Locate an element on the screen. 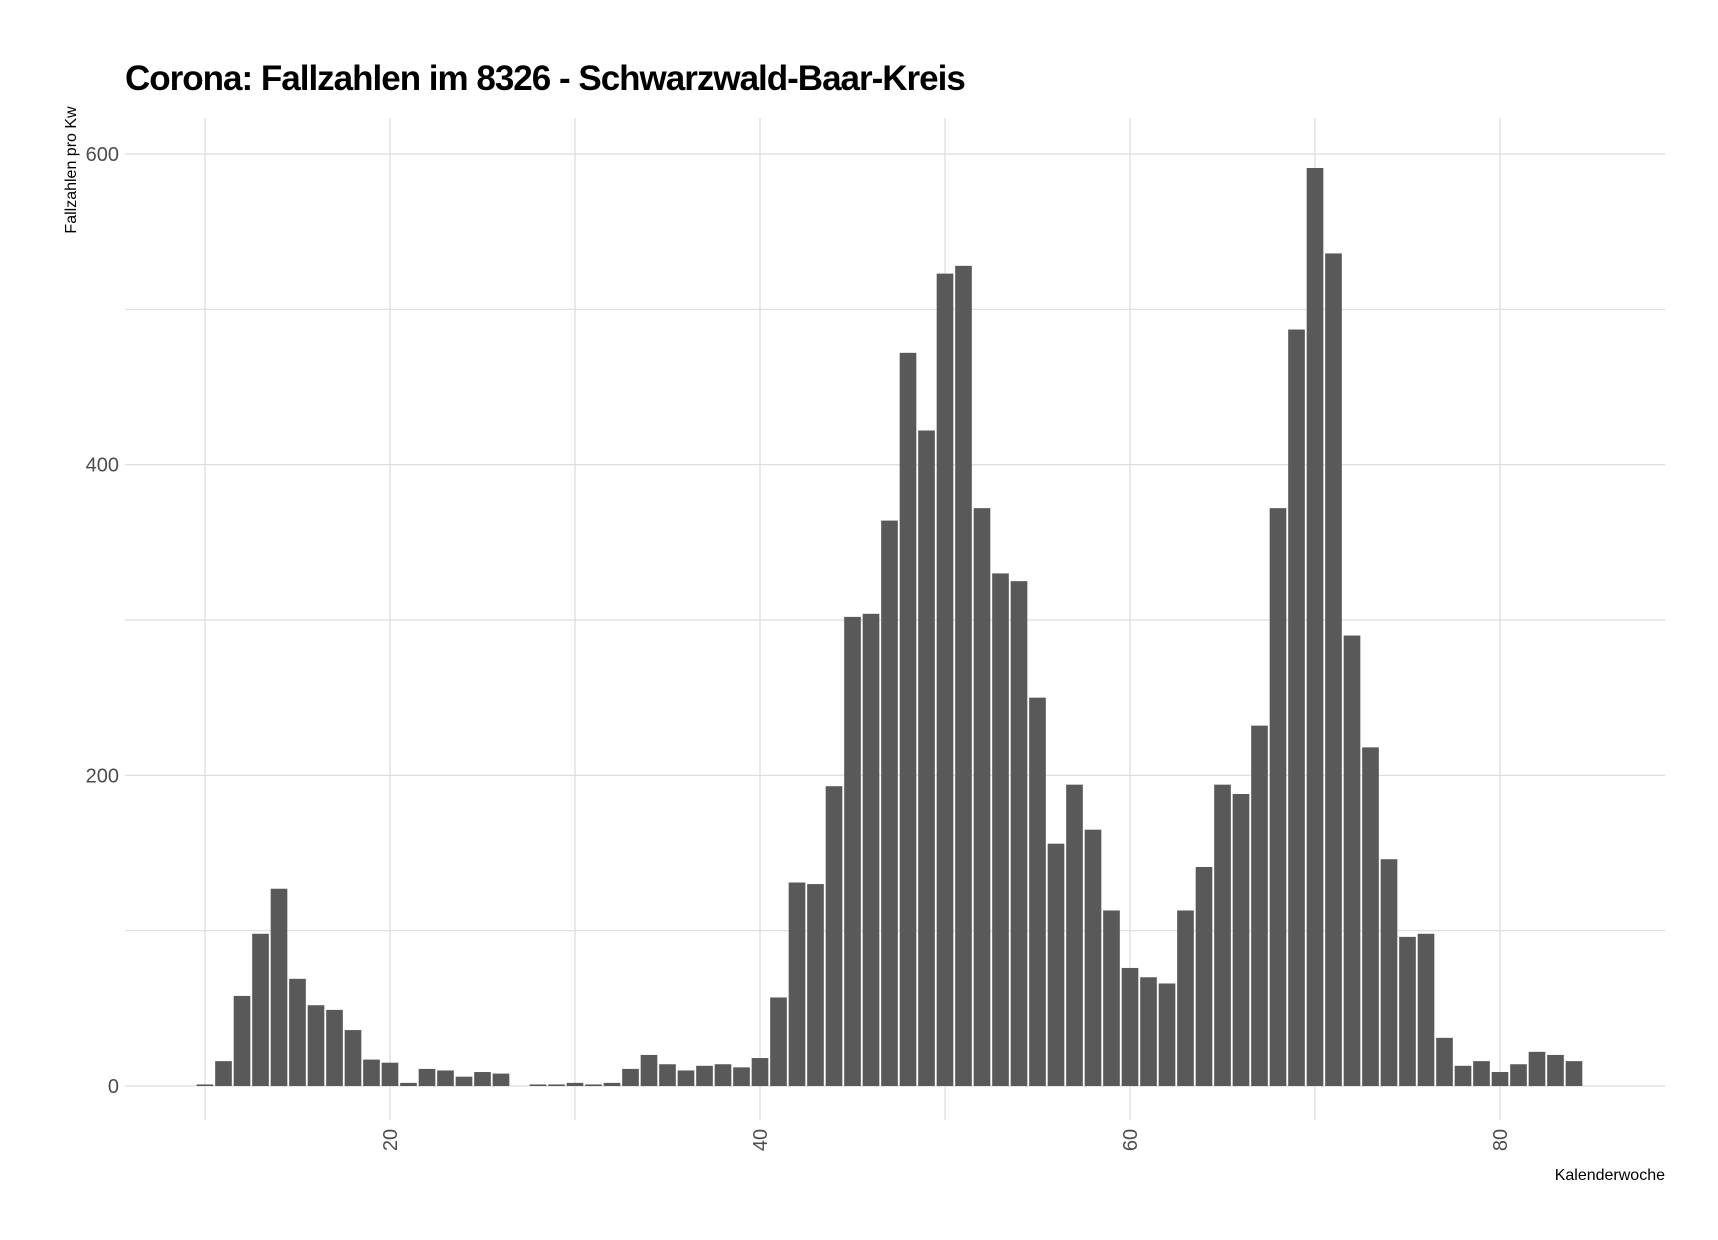 The width and height of the screenshot is (1718, 1240). x-tick-label: 20 is located at coordinates (391, 1140).